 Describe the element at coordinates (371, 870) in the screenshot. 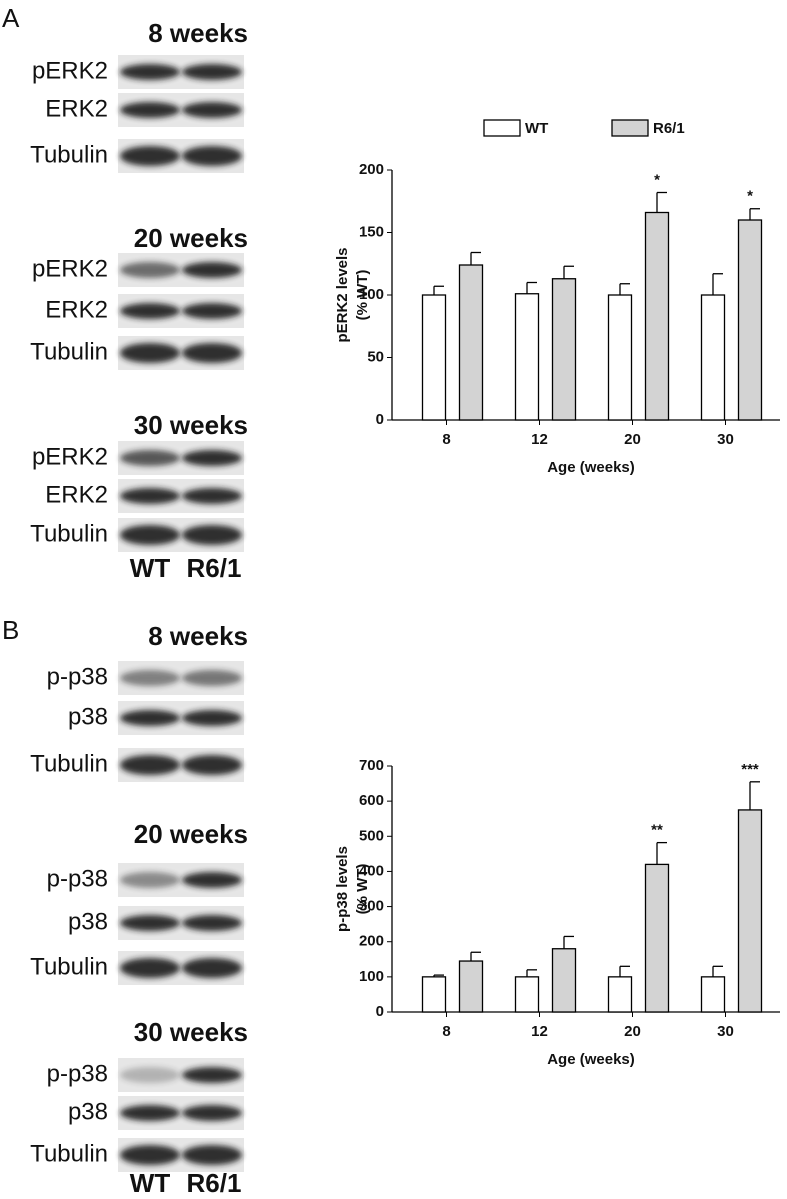

I see `y-tick-label: 400` at that location.